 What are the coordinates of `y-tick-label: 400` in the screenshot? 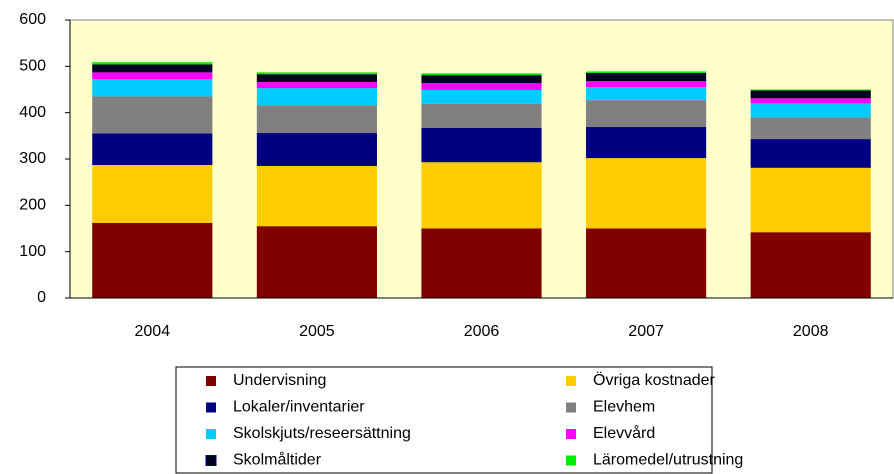 It's located at (32, 112).